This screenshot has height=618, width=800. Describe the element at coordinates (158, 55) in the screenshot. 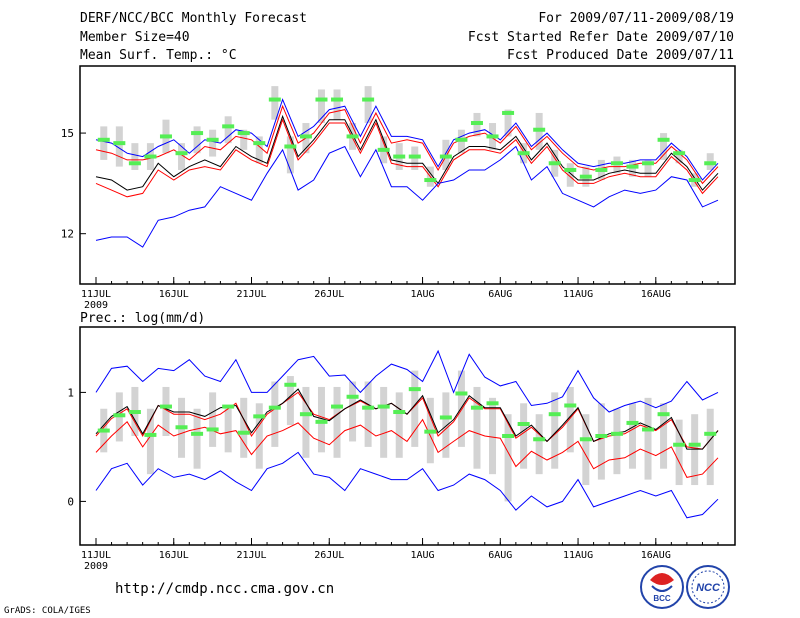

I see `variable-top-label: Mean Surf. Temp.: °C` at that location.